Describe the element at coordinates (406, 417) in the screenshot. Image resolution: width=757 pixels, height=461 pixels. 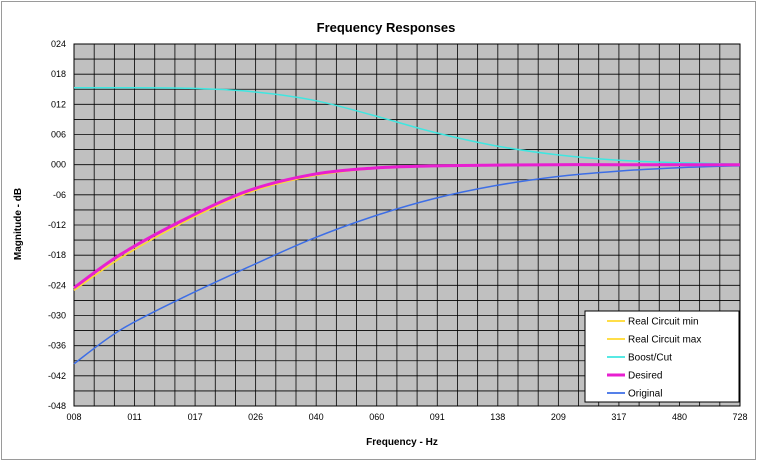
I see `x-axis-ticks: 008 011 017 026 040 060 091 138 209 317 480 728` at that location.